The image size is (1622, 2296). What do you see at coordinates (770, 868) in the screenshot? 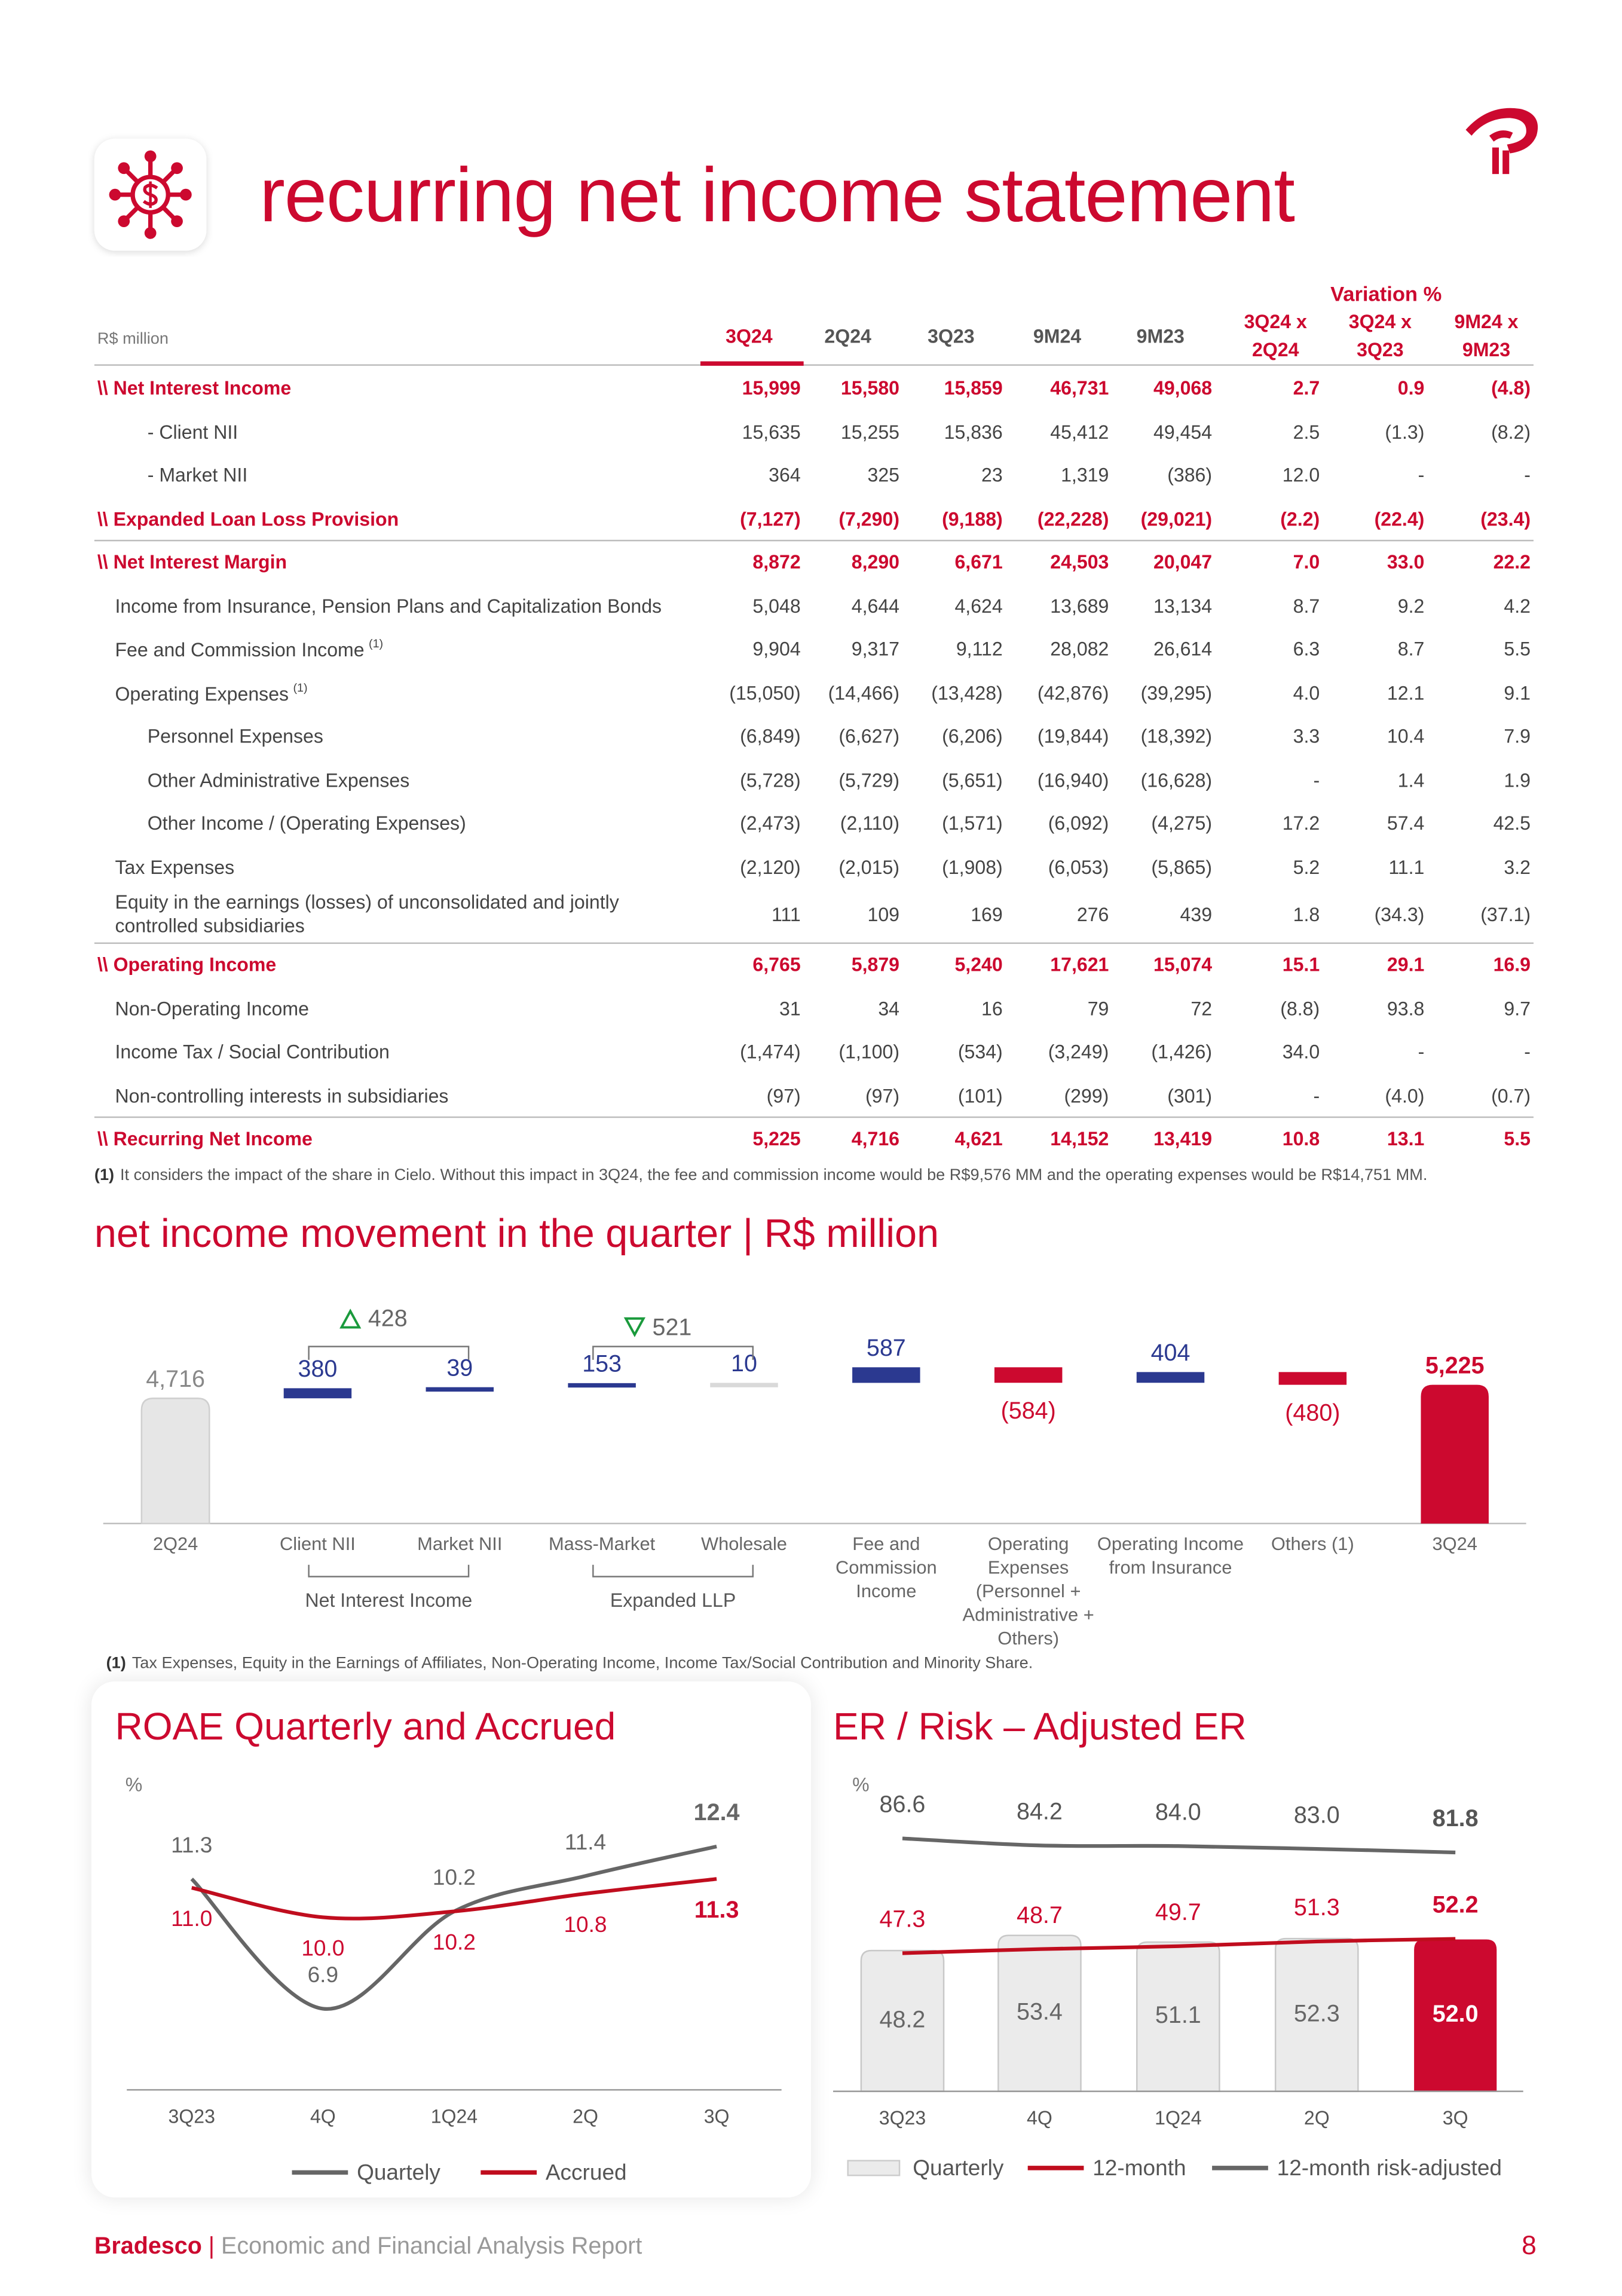
I see `table-cell: (2,120)` at bounding box center [770, 868].